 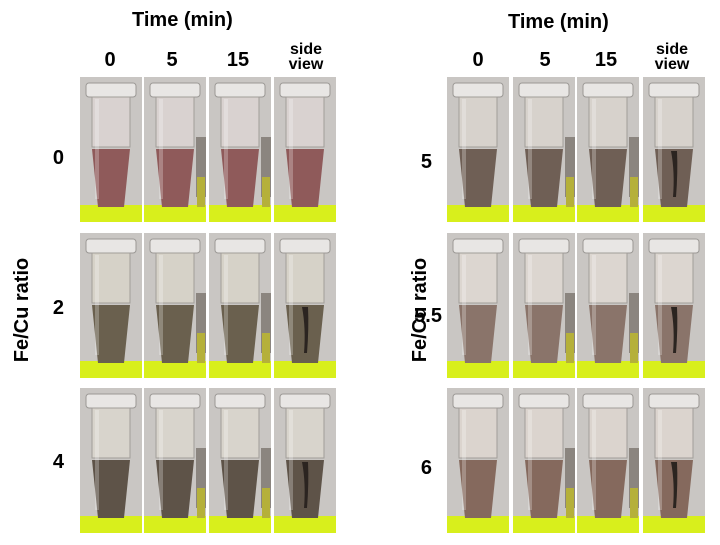 I want to click on right-row-label-5: 5, so click(x=426, y=162).